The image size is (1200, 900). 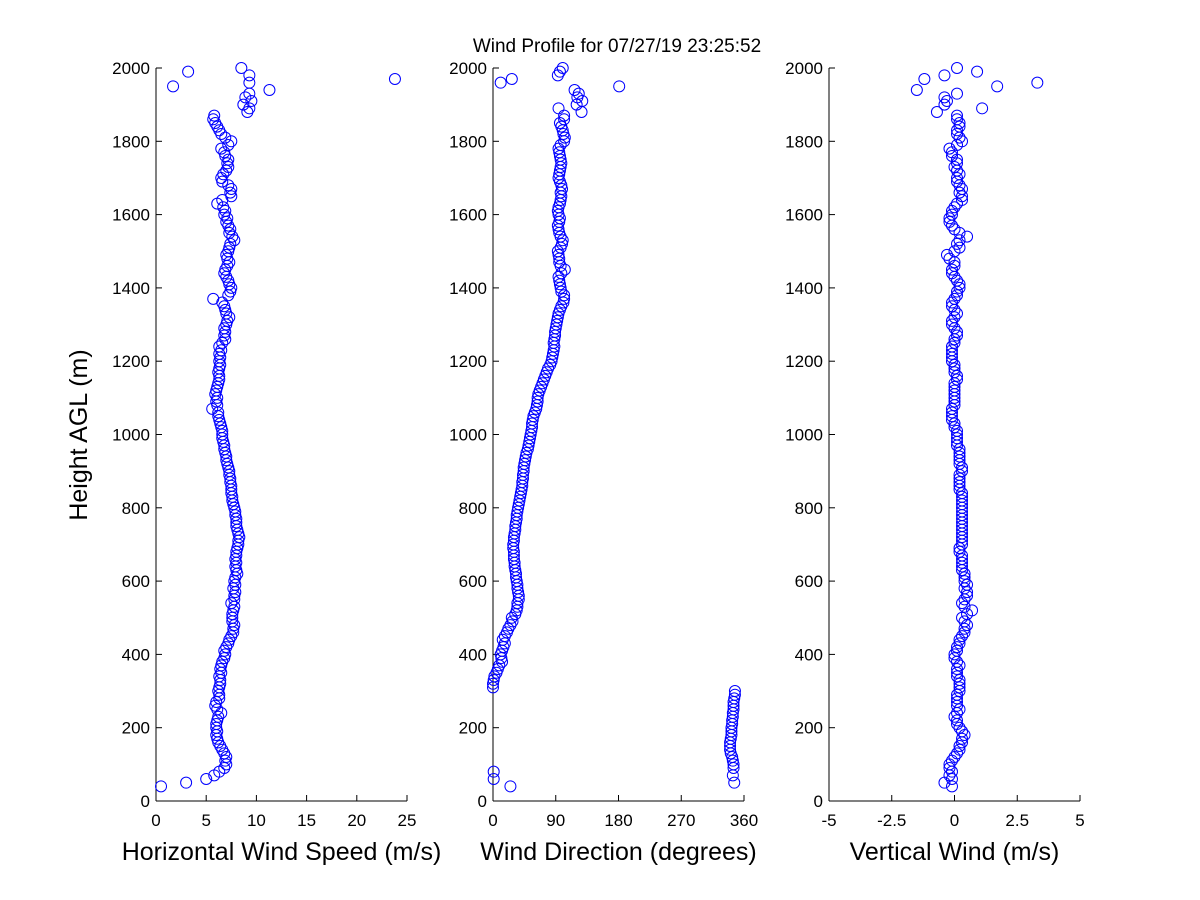 I want to click on direction-x-tick-label: 90, so click(x=555, y=820).